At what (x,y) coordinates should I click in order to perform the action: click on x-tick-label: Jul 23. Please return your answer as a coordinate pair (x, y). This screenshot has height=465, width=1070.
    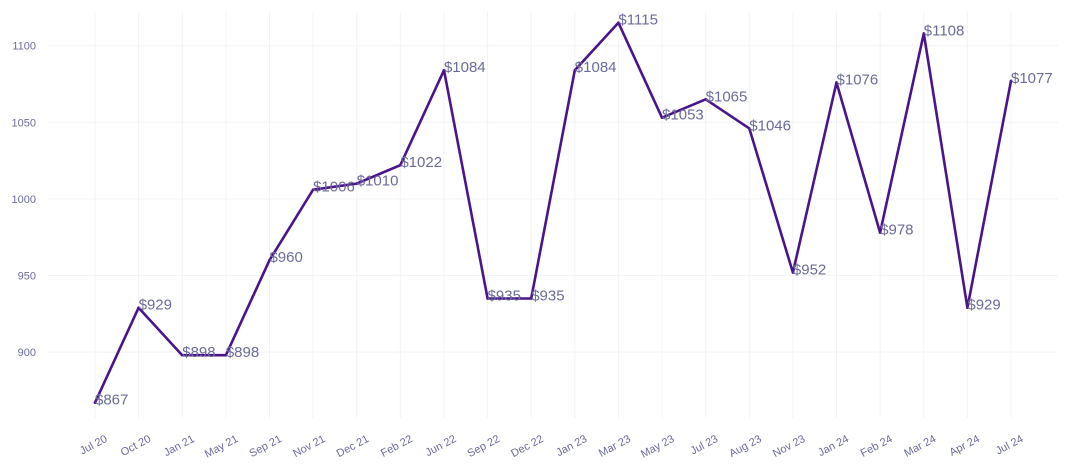
    Looking at the image, I should click on (705, 445).